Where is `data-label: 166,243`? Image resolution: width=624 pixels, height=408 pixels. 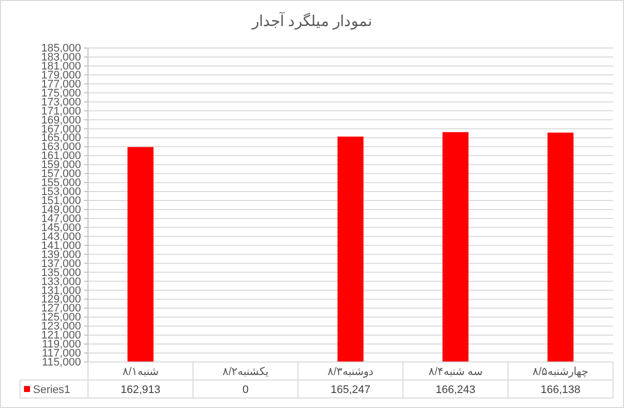 data-label: 166,243 is located at coordinates (456, 390).